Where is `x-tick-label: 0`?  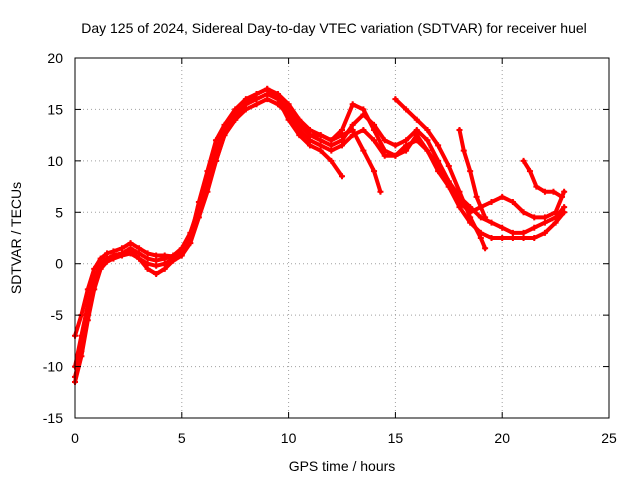 x-tick-label: 0 is located at coordinates (75, 438).